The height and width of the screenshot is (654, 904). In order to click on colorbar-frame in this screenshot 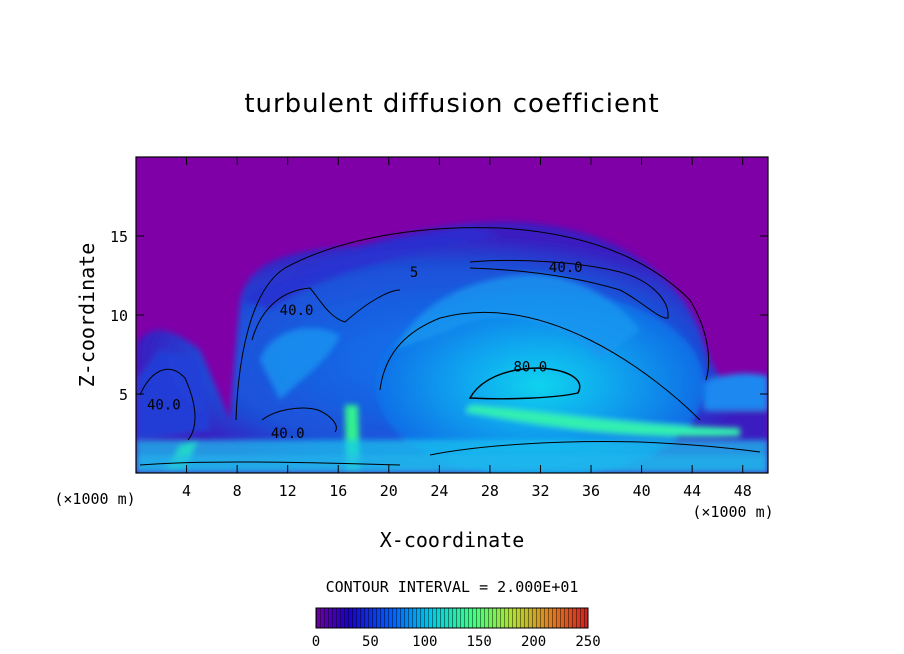, I will do `click(452, 618)`.